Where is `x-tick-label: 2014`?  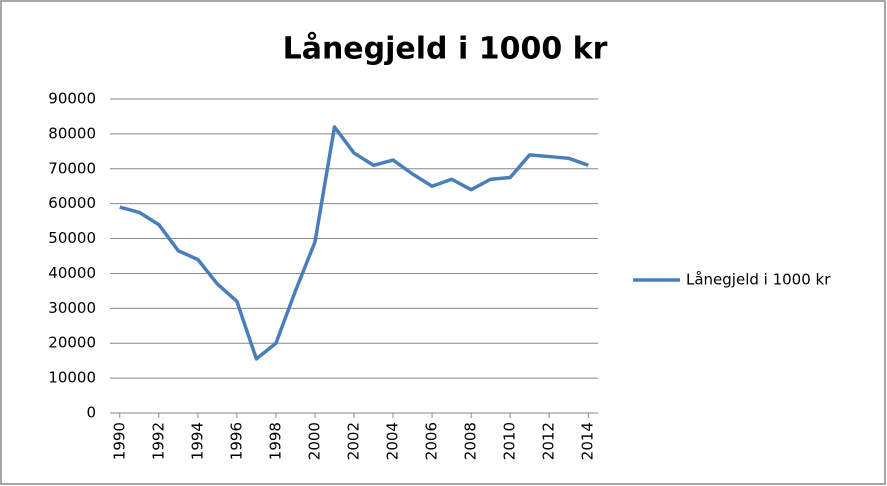 x-tick-label: 2014 is located at coordinates (588, 441).